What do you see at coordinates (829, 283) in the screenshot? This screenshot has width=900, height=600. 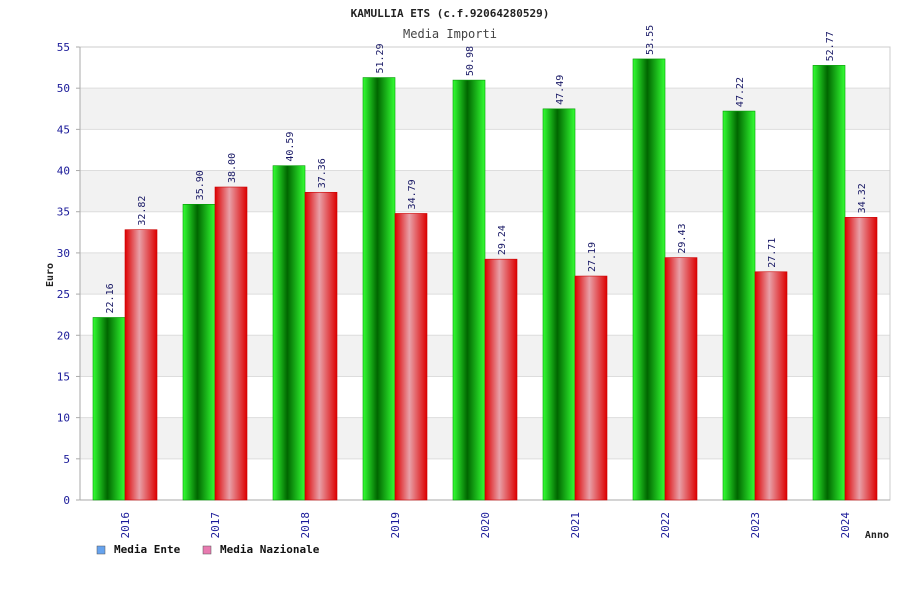 I see `bar-media-ente-2024` at bounding box center [829, 283].